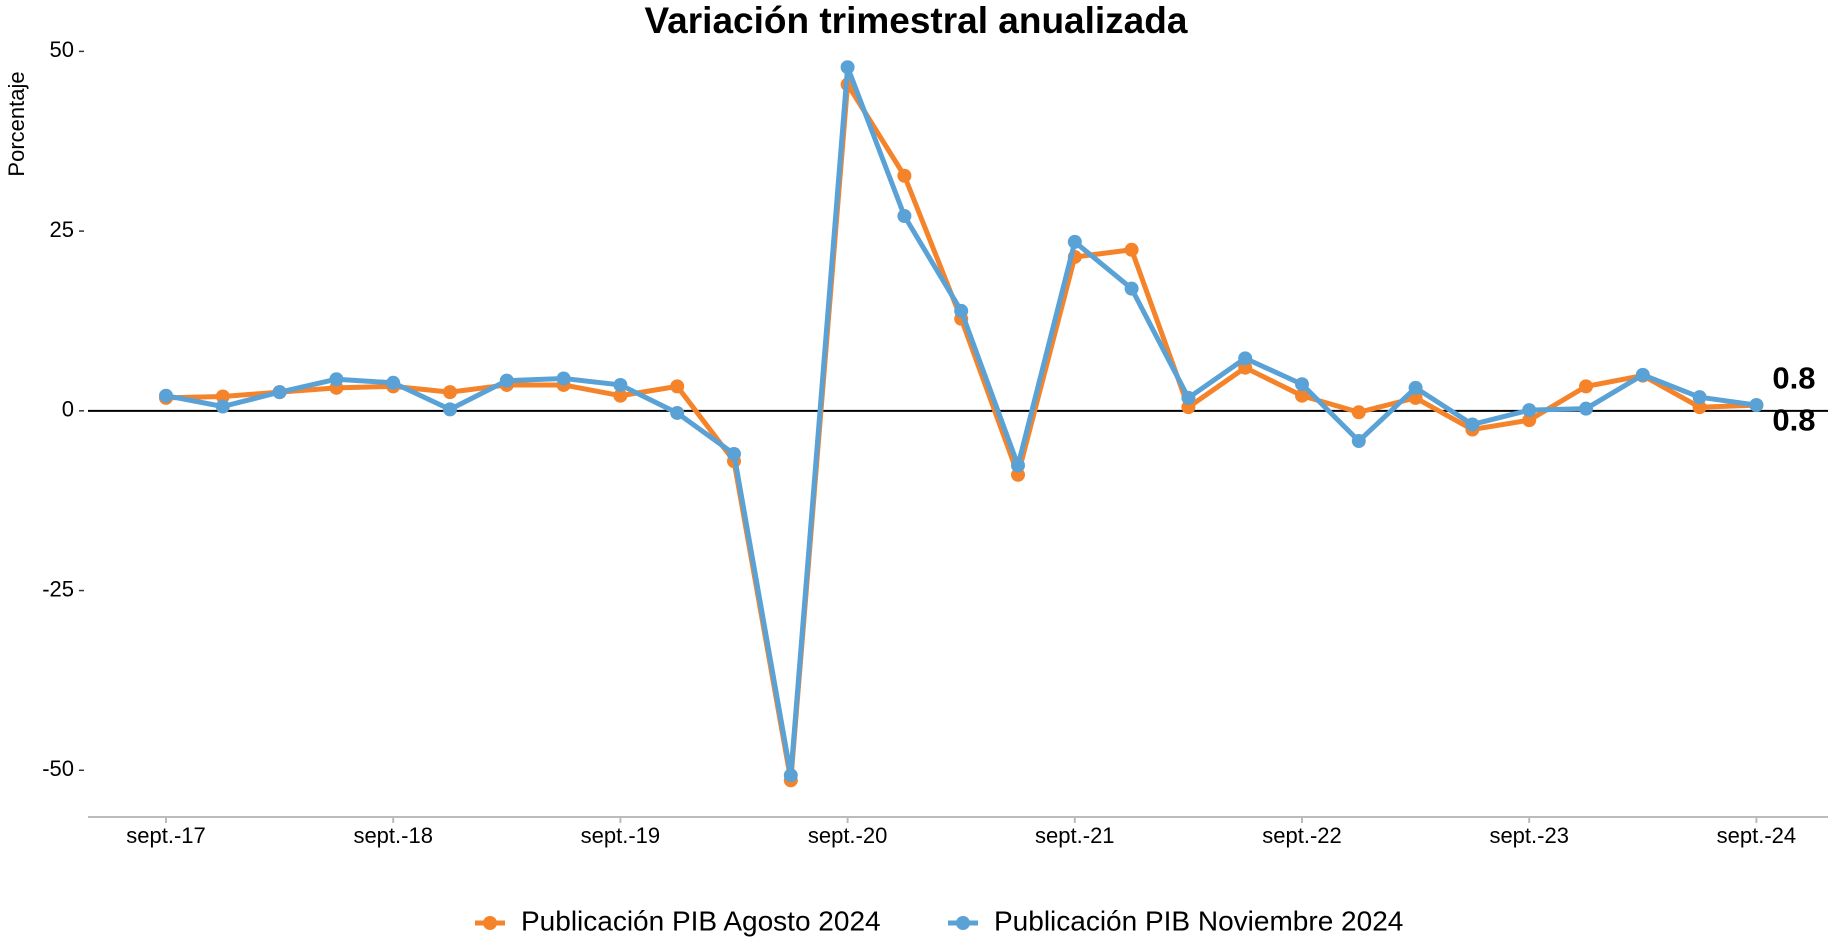  What do you see at coordinates (1075, 835) in the screenshot?
I see `x-tick-label: sept.-21` at bounding box center [1075, 835].